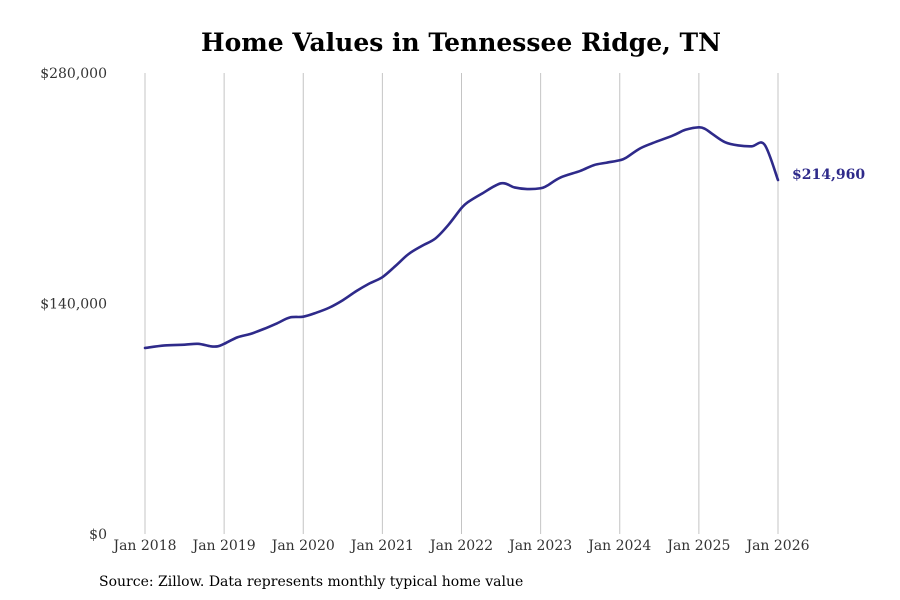 This screenshot has width=900, height=600. What do you see at coordinates (776, 546) in the screenshot?
I see `x-tick-label: Jan 2026` at bounding box center [776, 546].